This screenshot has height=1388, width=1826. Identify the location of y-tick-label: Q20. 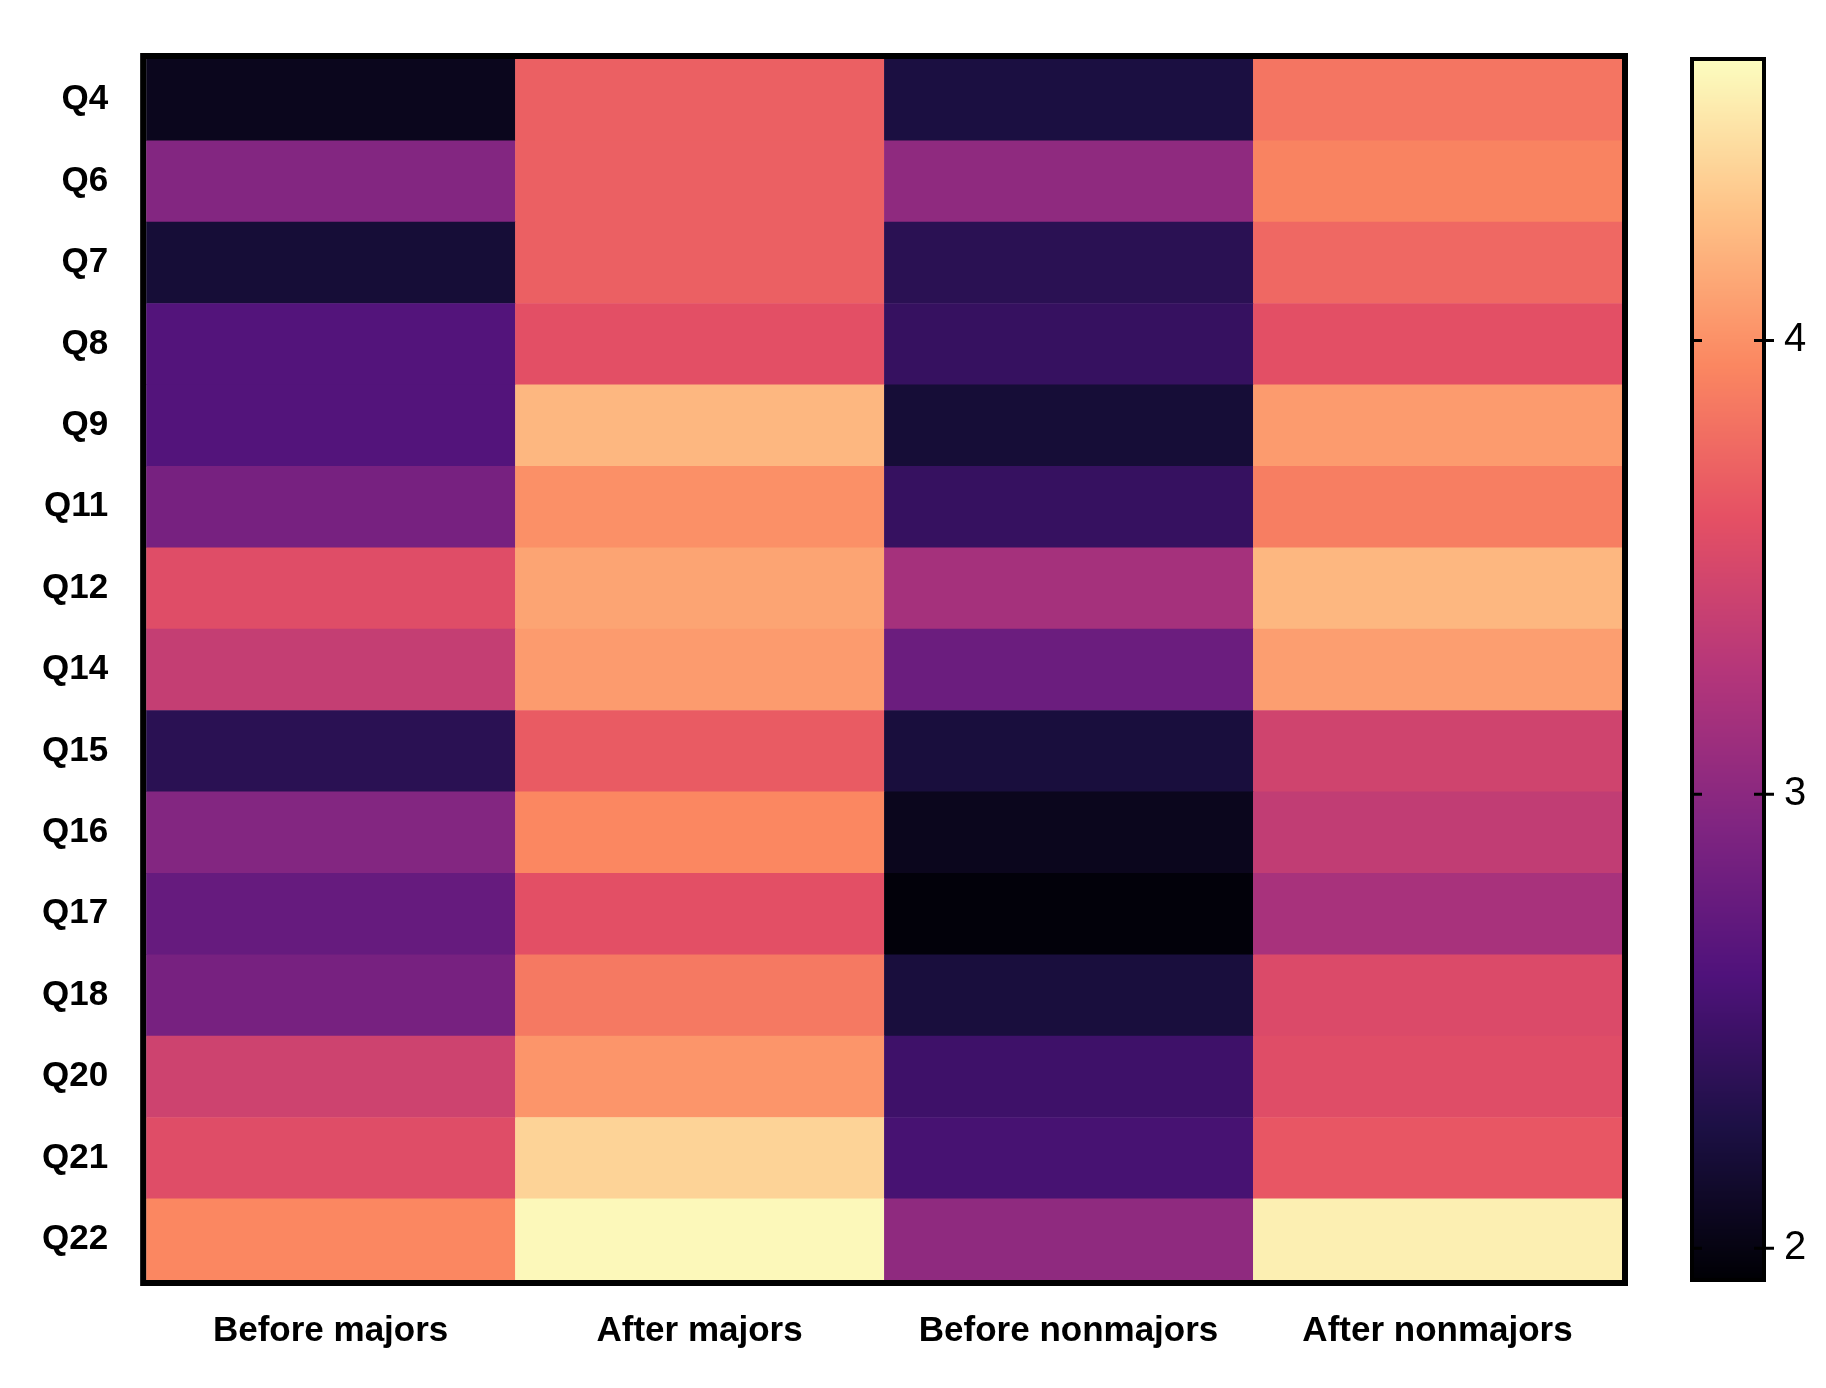
(75, 1074).